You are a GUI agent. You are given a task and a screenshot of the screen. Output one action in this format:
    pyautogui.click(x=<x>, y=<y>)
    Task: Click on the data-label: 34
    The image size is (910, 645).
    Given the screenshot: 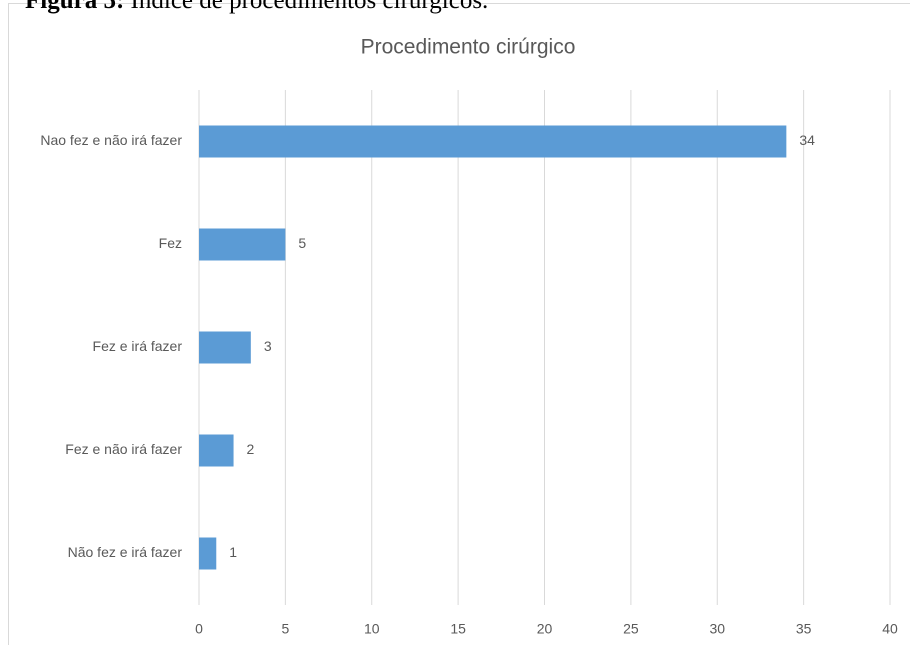 What is the action you would take?
    pyautogui.click(x=807, y=140)
    